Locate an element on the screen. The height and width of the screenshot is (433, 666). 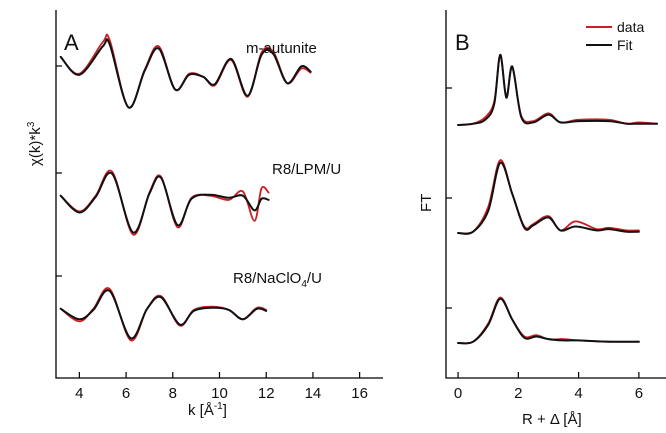
panel-b-y-ticks is located at coordinates (449, 198).